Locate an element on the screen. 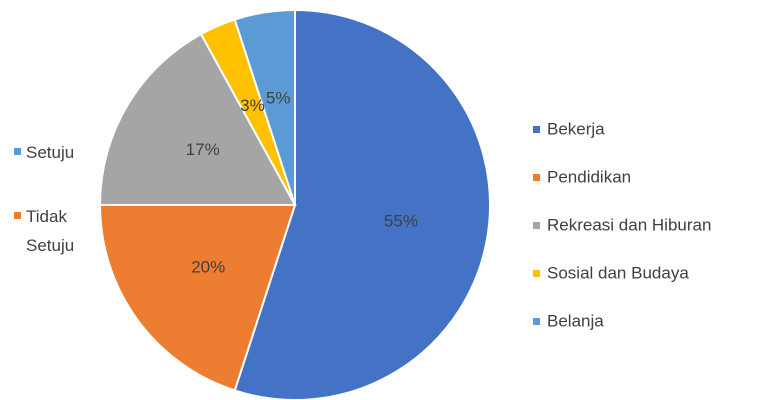 The image size is (757, 400). legend-label: Rekreasi dan Hiburan is located at coordinates (629, 224).